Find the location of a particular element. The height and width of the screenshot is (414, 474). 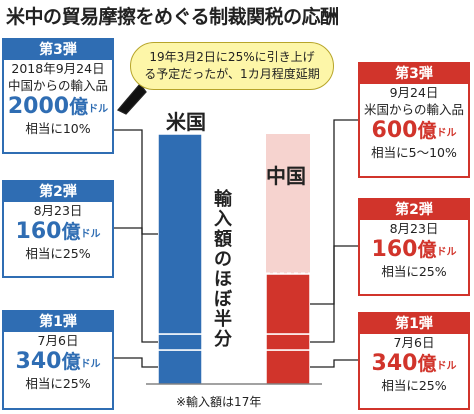

china-round-2-rate: 相当に25% is located at coordinates (414, 271).